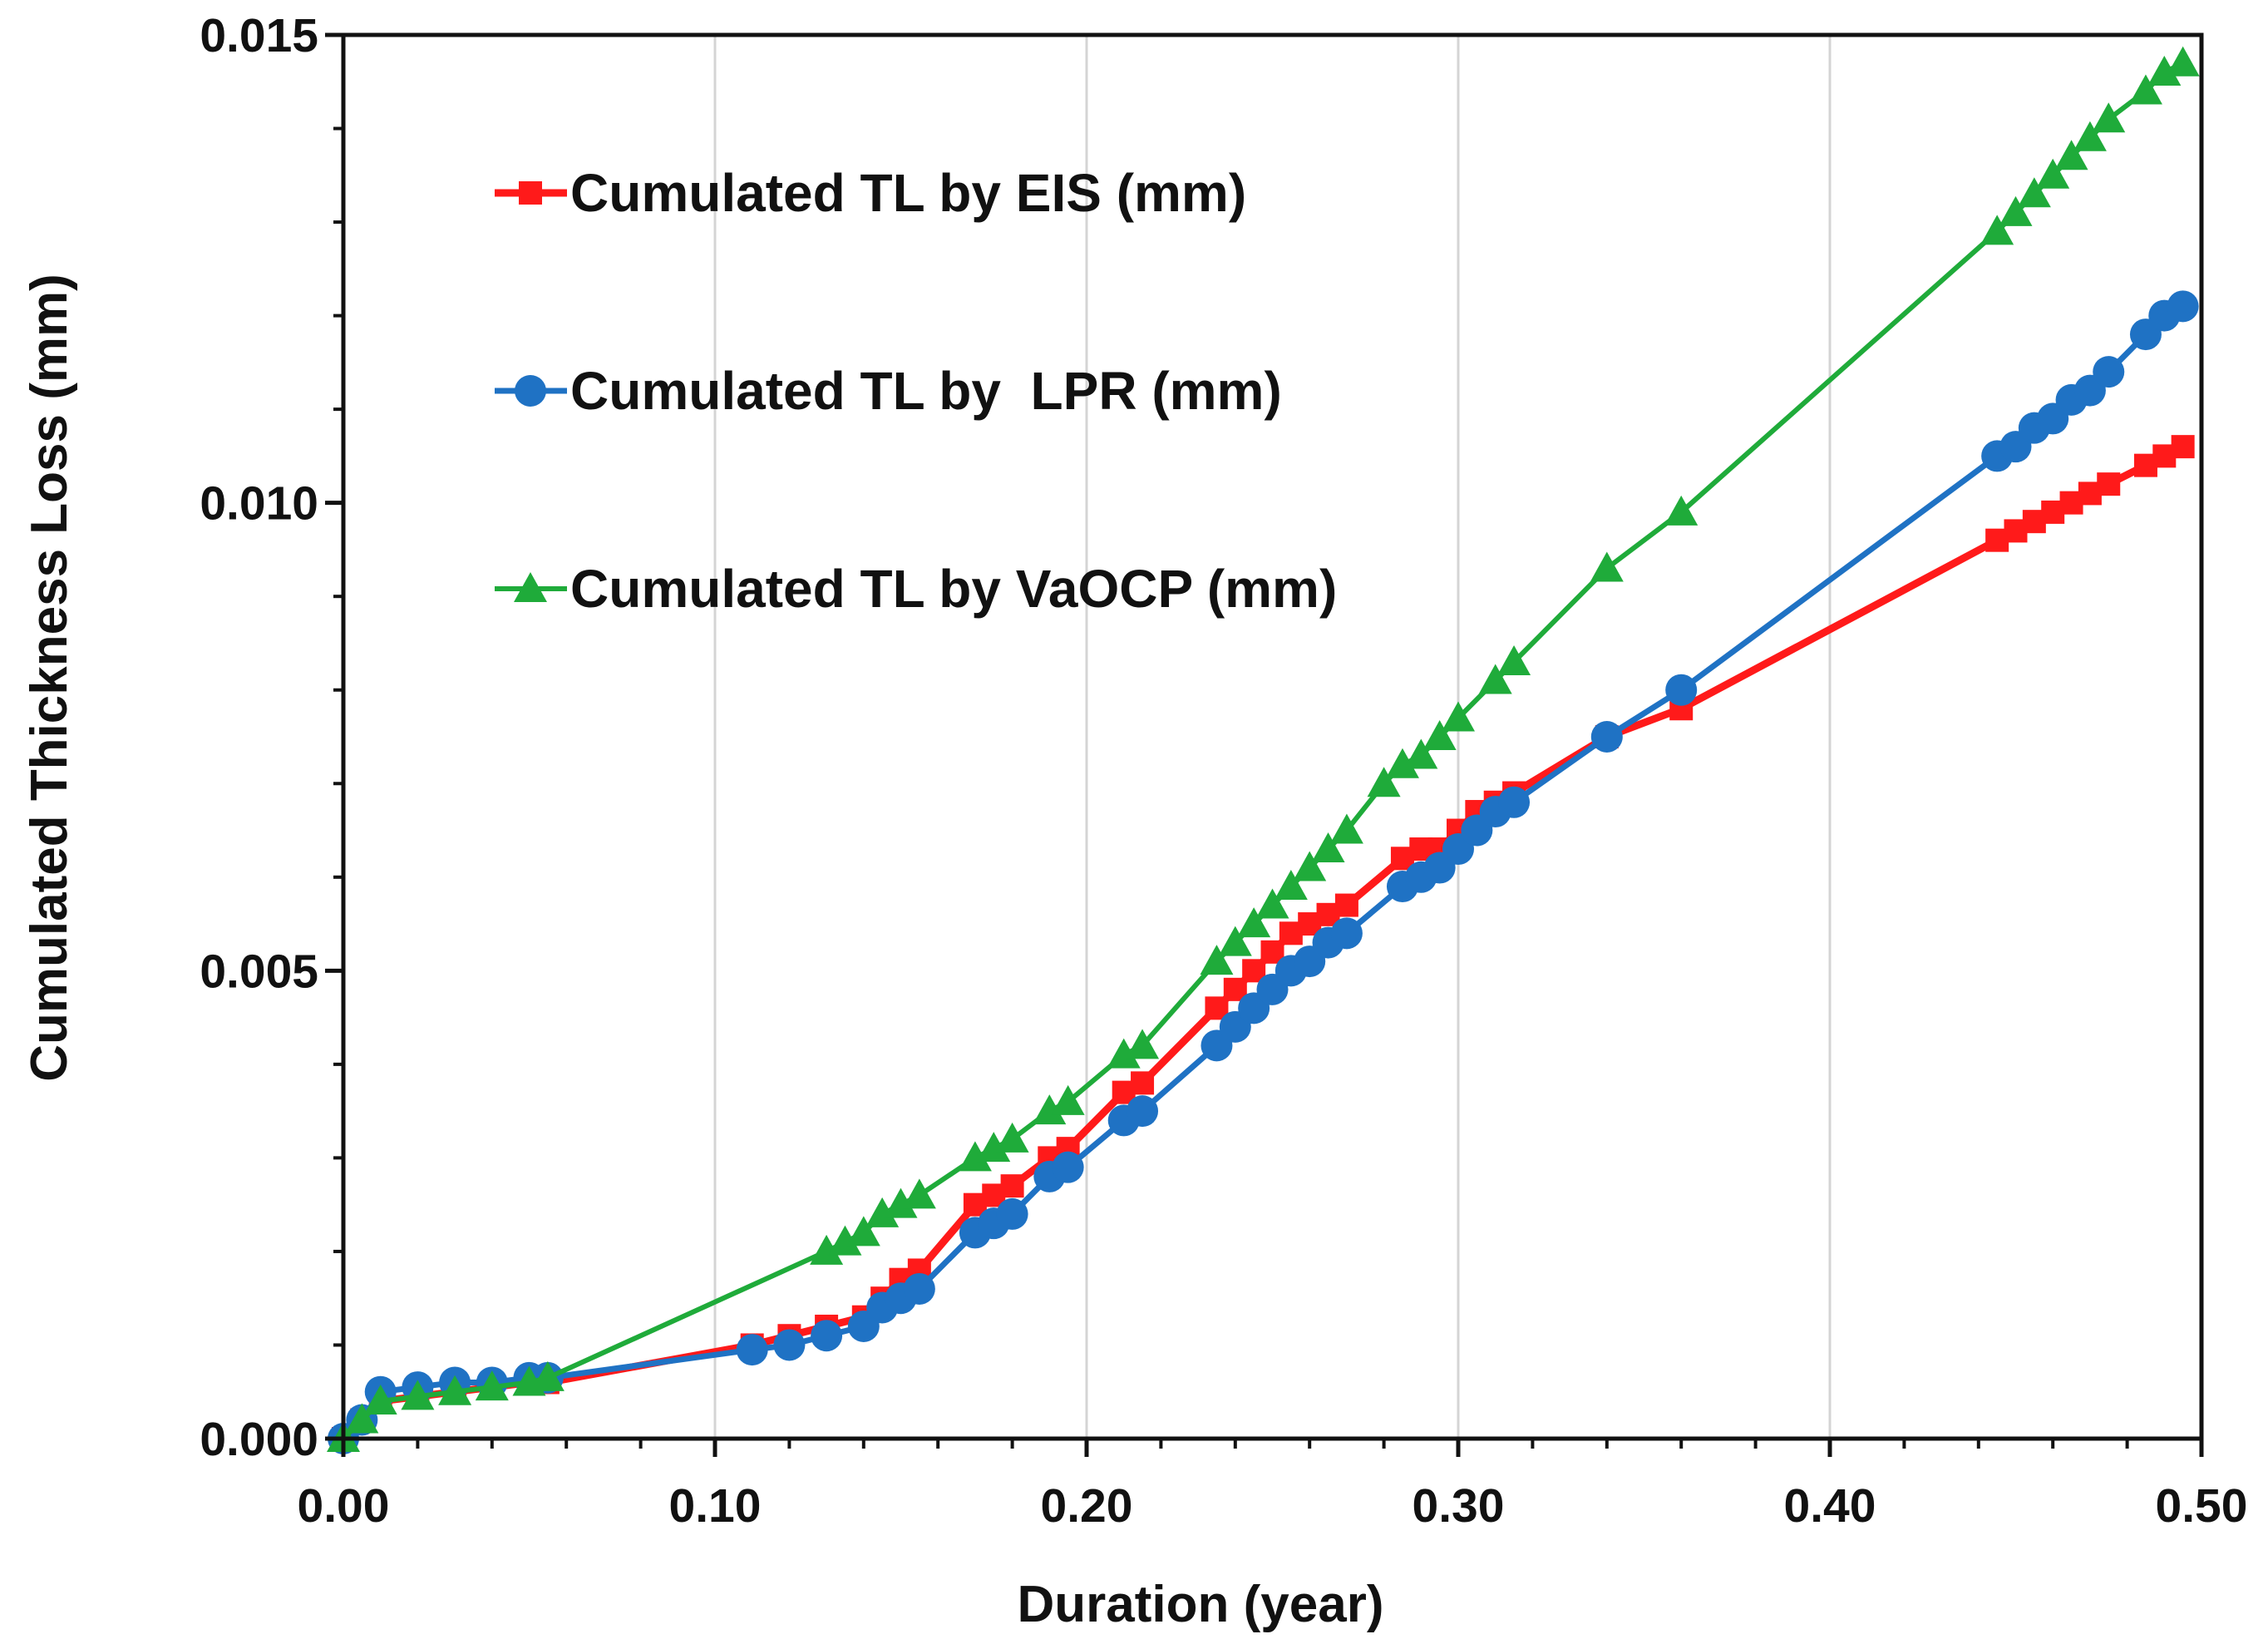  What do you see at coordinates (530, 193) in the screenshot?
I see `legend-marker-square` at bounding box center [530, 193].